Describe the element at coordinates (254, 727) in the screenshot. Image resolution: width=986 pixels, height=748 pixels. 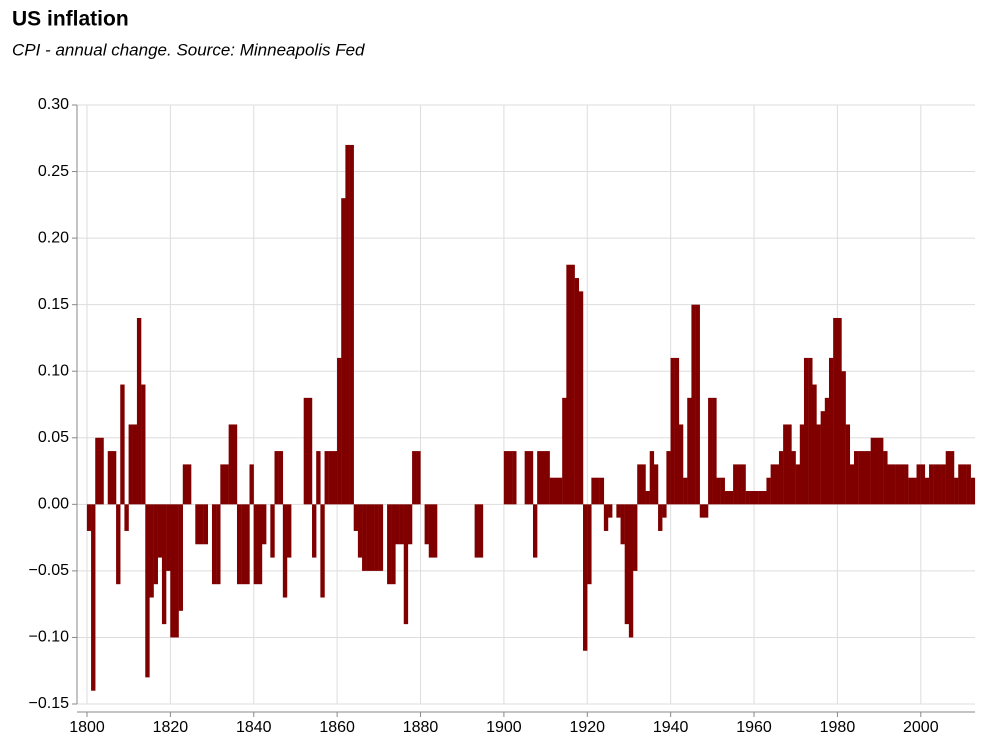
I see `x-tick-label: 1840` at that location.